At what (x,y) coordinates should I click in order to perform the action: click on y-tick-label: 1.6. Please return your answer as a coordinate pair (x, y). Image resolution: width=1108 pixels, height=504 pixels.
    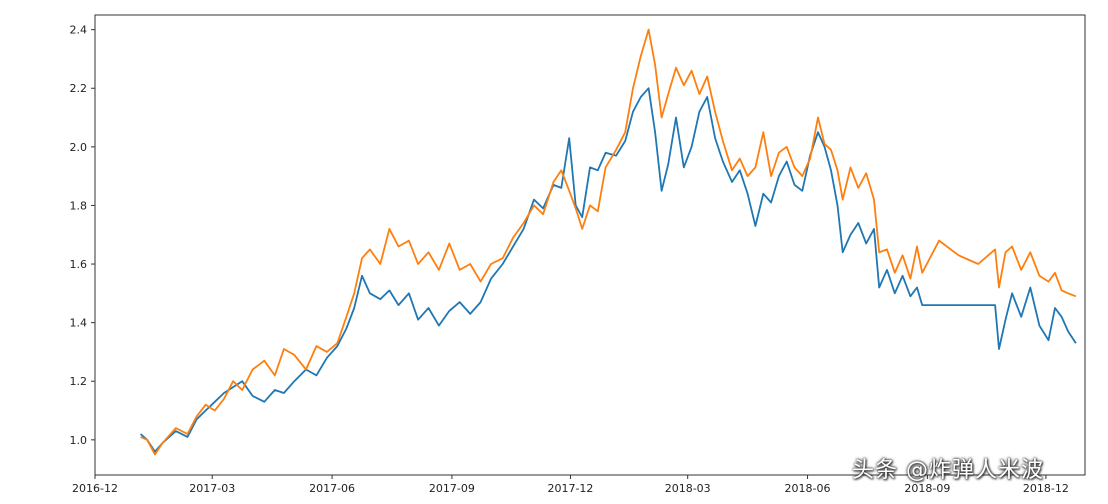
    Looking at the image, I should click on (79, 264).